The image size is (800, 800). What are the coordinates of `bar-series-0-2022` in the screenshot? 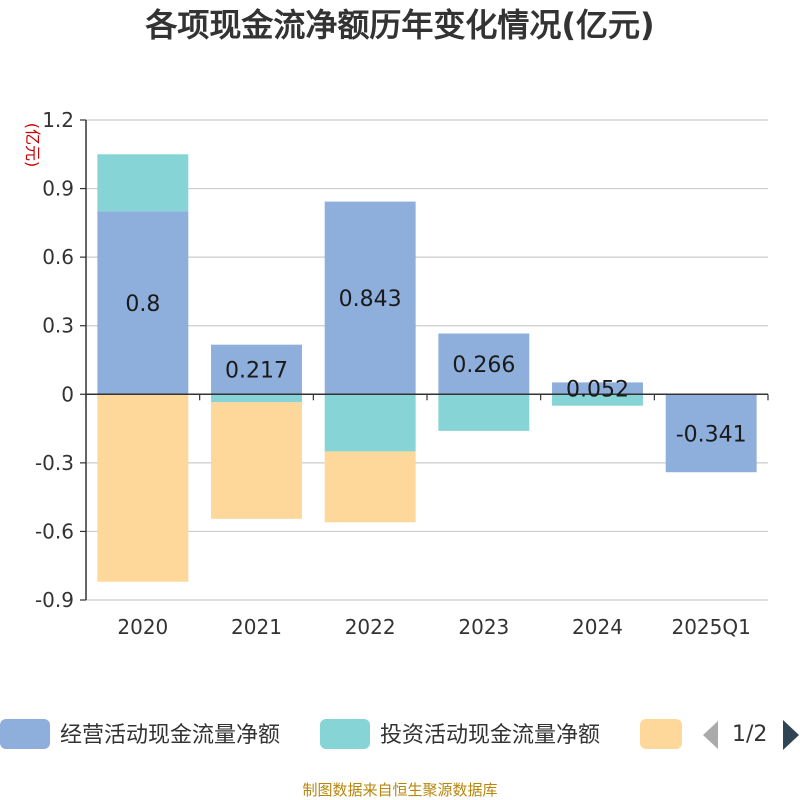 It's located at (370, 298).